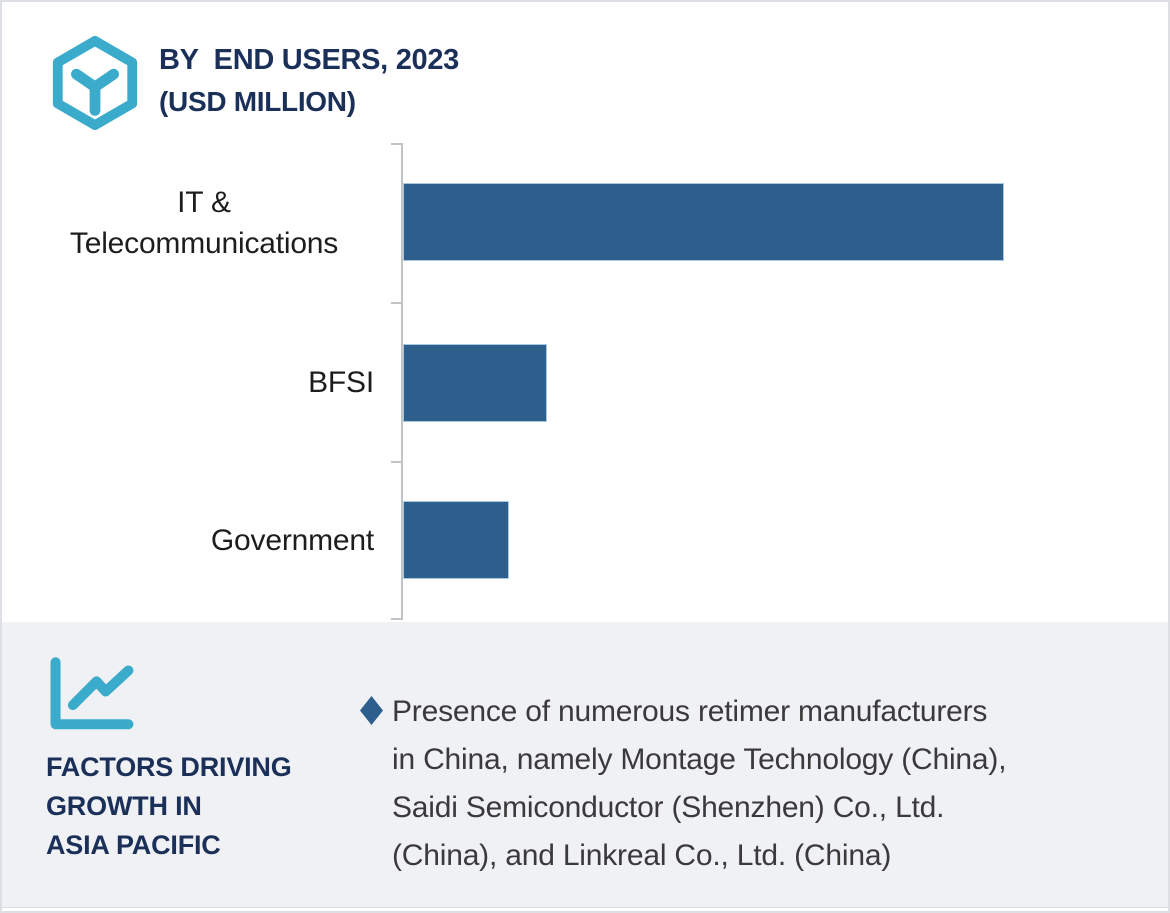  What do you see at coordinates (292, 540) in the screenshot?
I see `category-label-government: Government` at bounding box center [292, 540].